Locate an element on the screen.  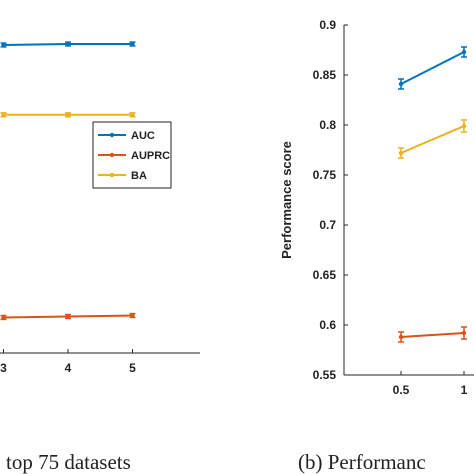
panel-b-x-tick-label-1: 1 is located at coordinates (464, 390).